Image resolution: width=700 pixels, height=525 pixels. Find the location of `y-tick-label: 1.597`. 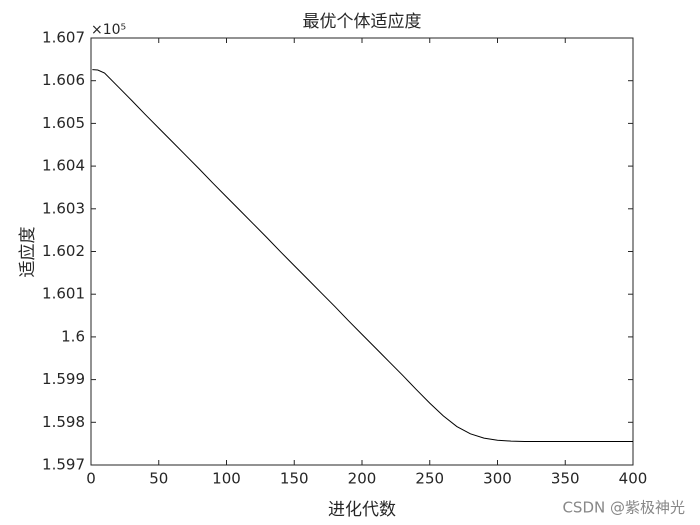

y-tick-label: 1.597 is located at coordinates (63, 465).